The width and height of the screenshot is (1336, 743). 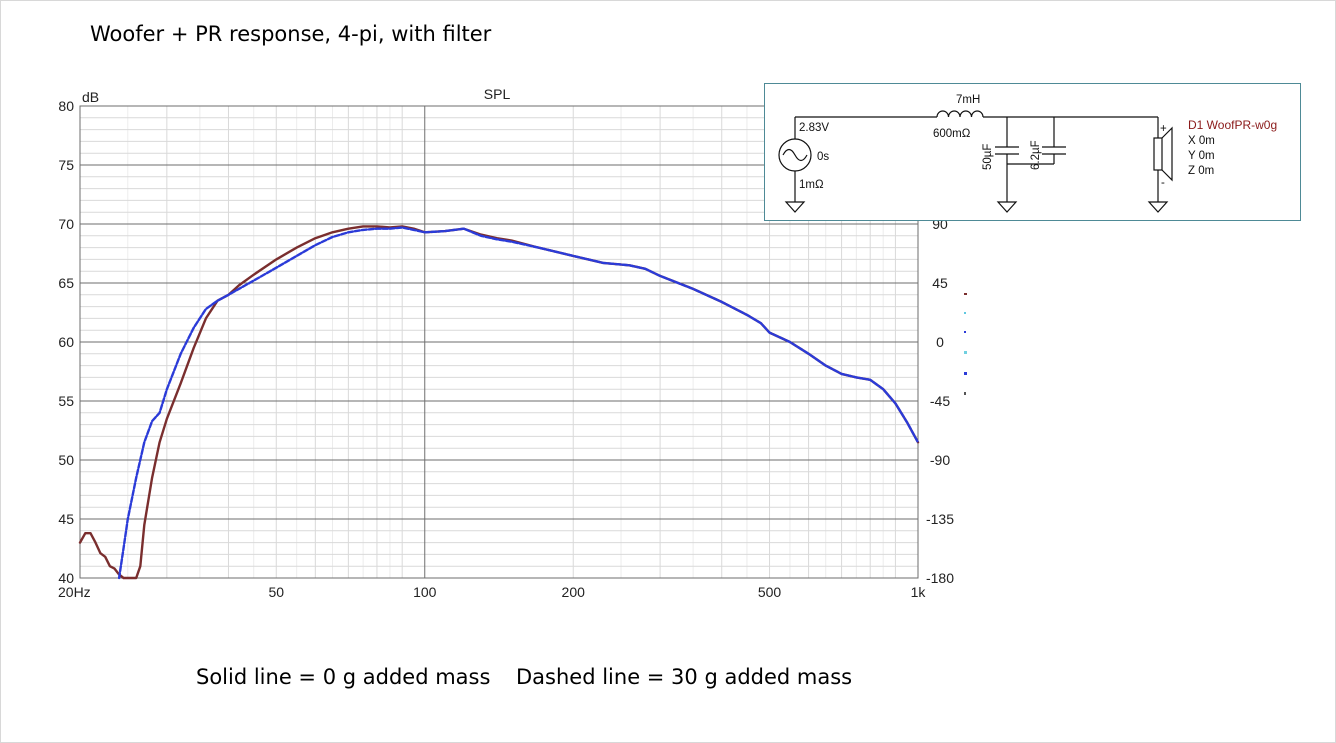 I want to click on slide-title: Woofer + PR response, 4-pi, with filter, so click(x=291, y=34).